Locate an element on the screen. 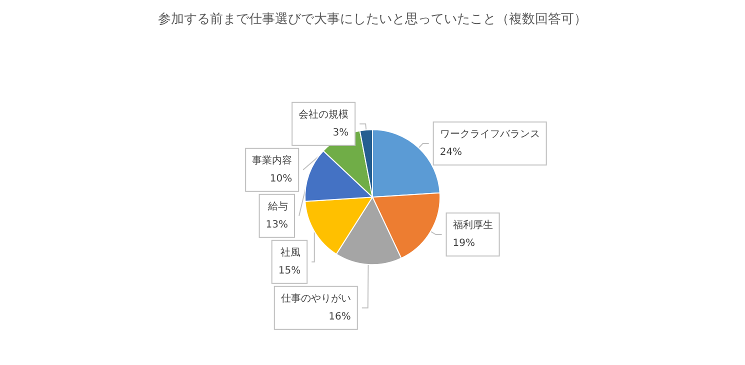  data-label: 10% is located at coordinates (281, 178).